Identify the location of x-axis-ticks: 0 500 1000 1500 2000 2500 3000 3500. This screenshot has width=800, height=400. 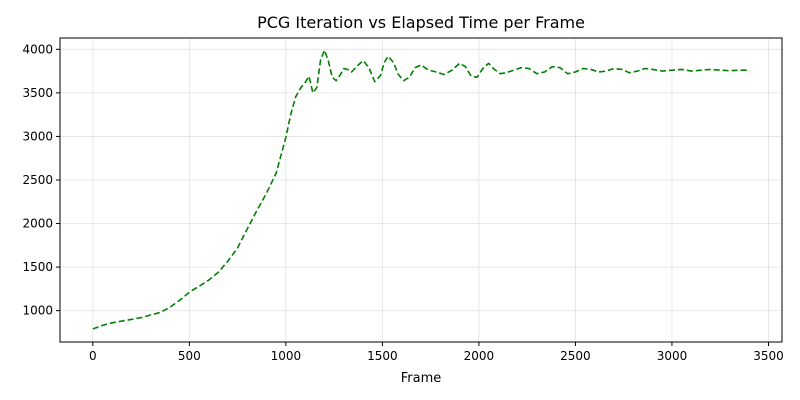
(436, 352).